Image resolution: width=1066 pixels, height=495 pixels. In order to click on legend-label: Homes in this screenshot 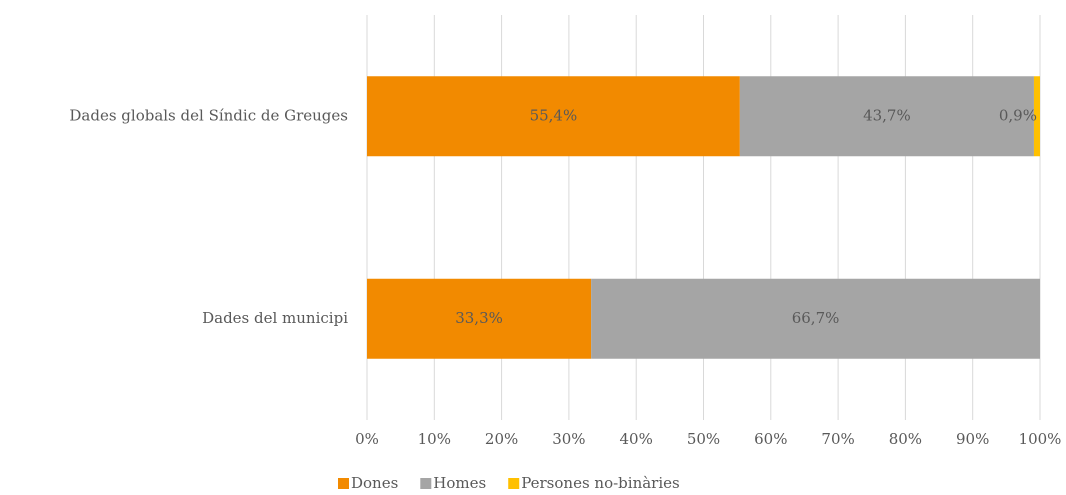, I will do `click(459, 483)`.